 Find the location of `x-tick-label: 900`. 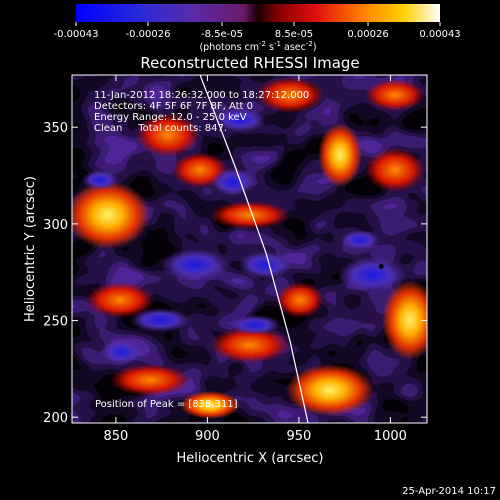

x-tick-label: 900 is located at coordinates (207, 436).